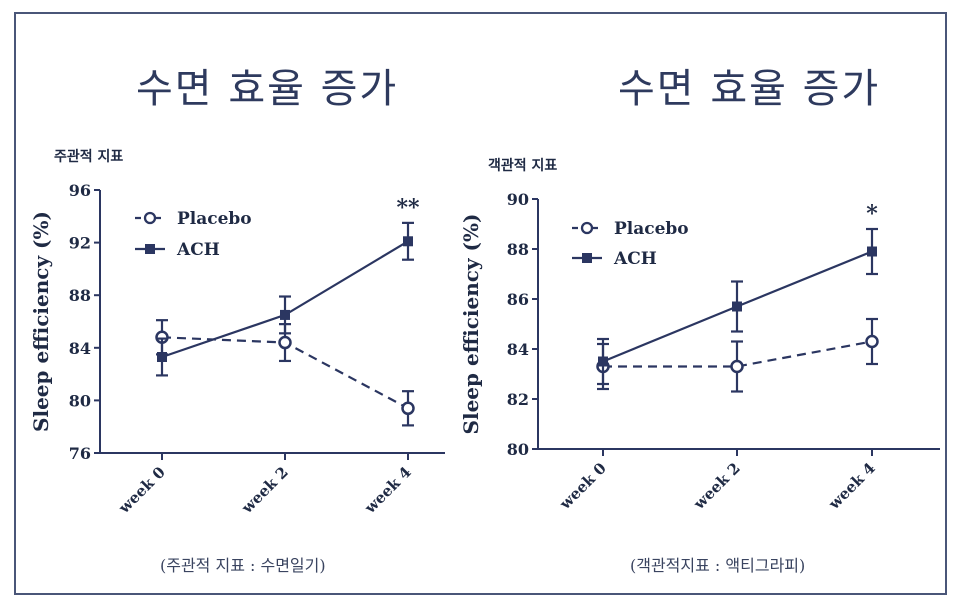 The height and width of the screenshot is (608, 965). Describe the element at coordinates (80, 453) in the screenshot. I see `y-tick-label: 76` at that location.